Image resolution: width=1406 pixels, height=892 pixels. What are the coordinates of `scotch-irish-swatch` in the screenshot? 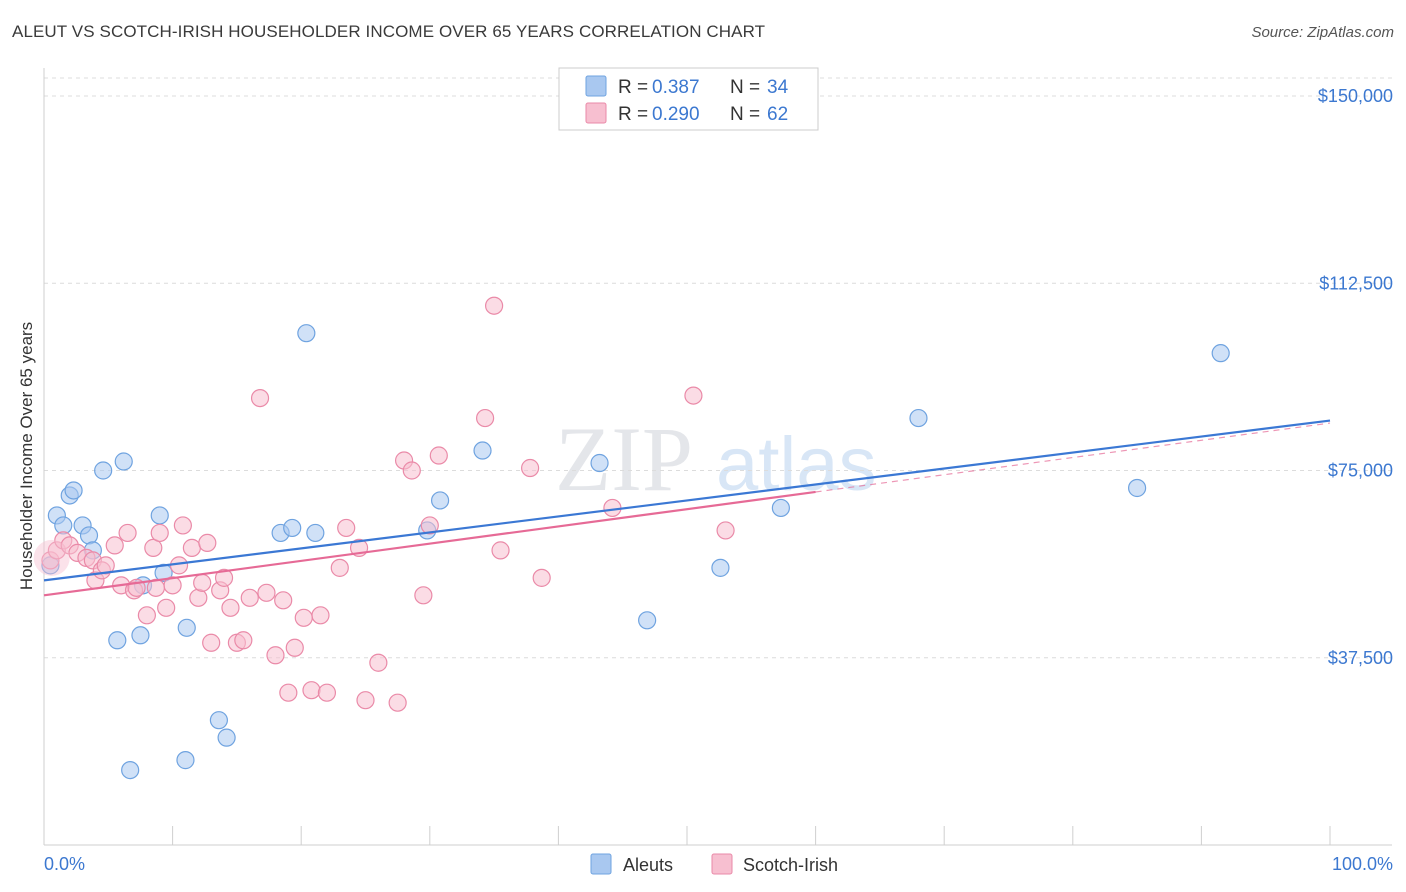 It's located at (596, 113).